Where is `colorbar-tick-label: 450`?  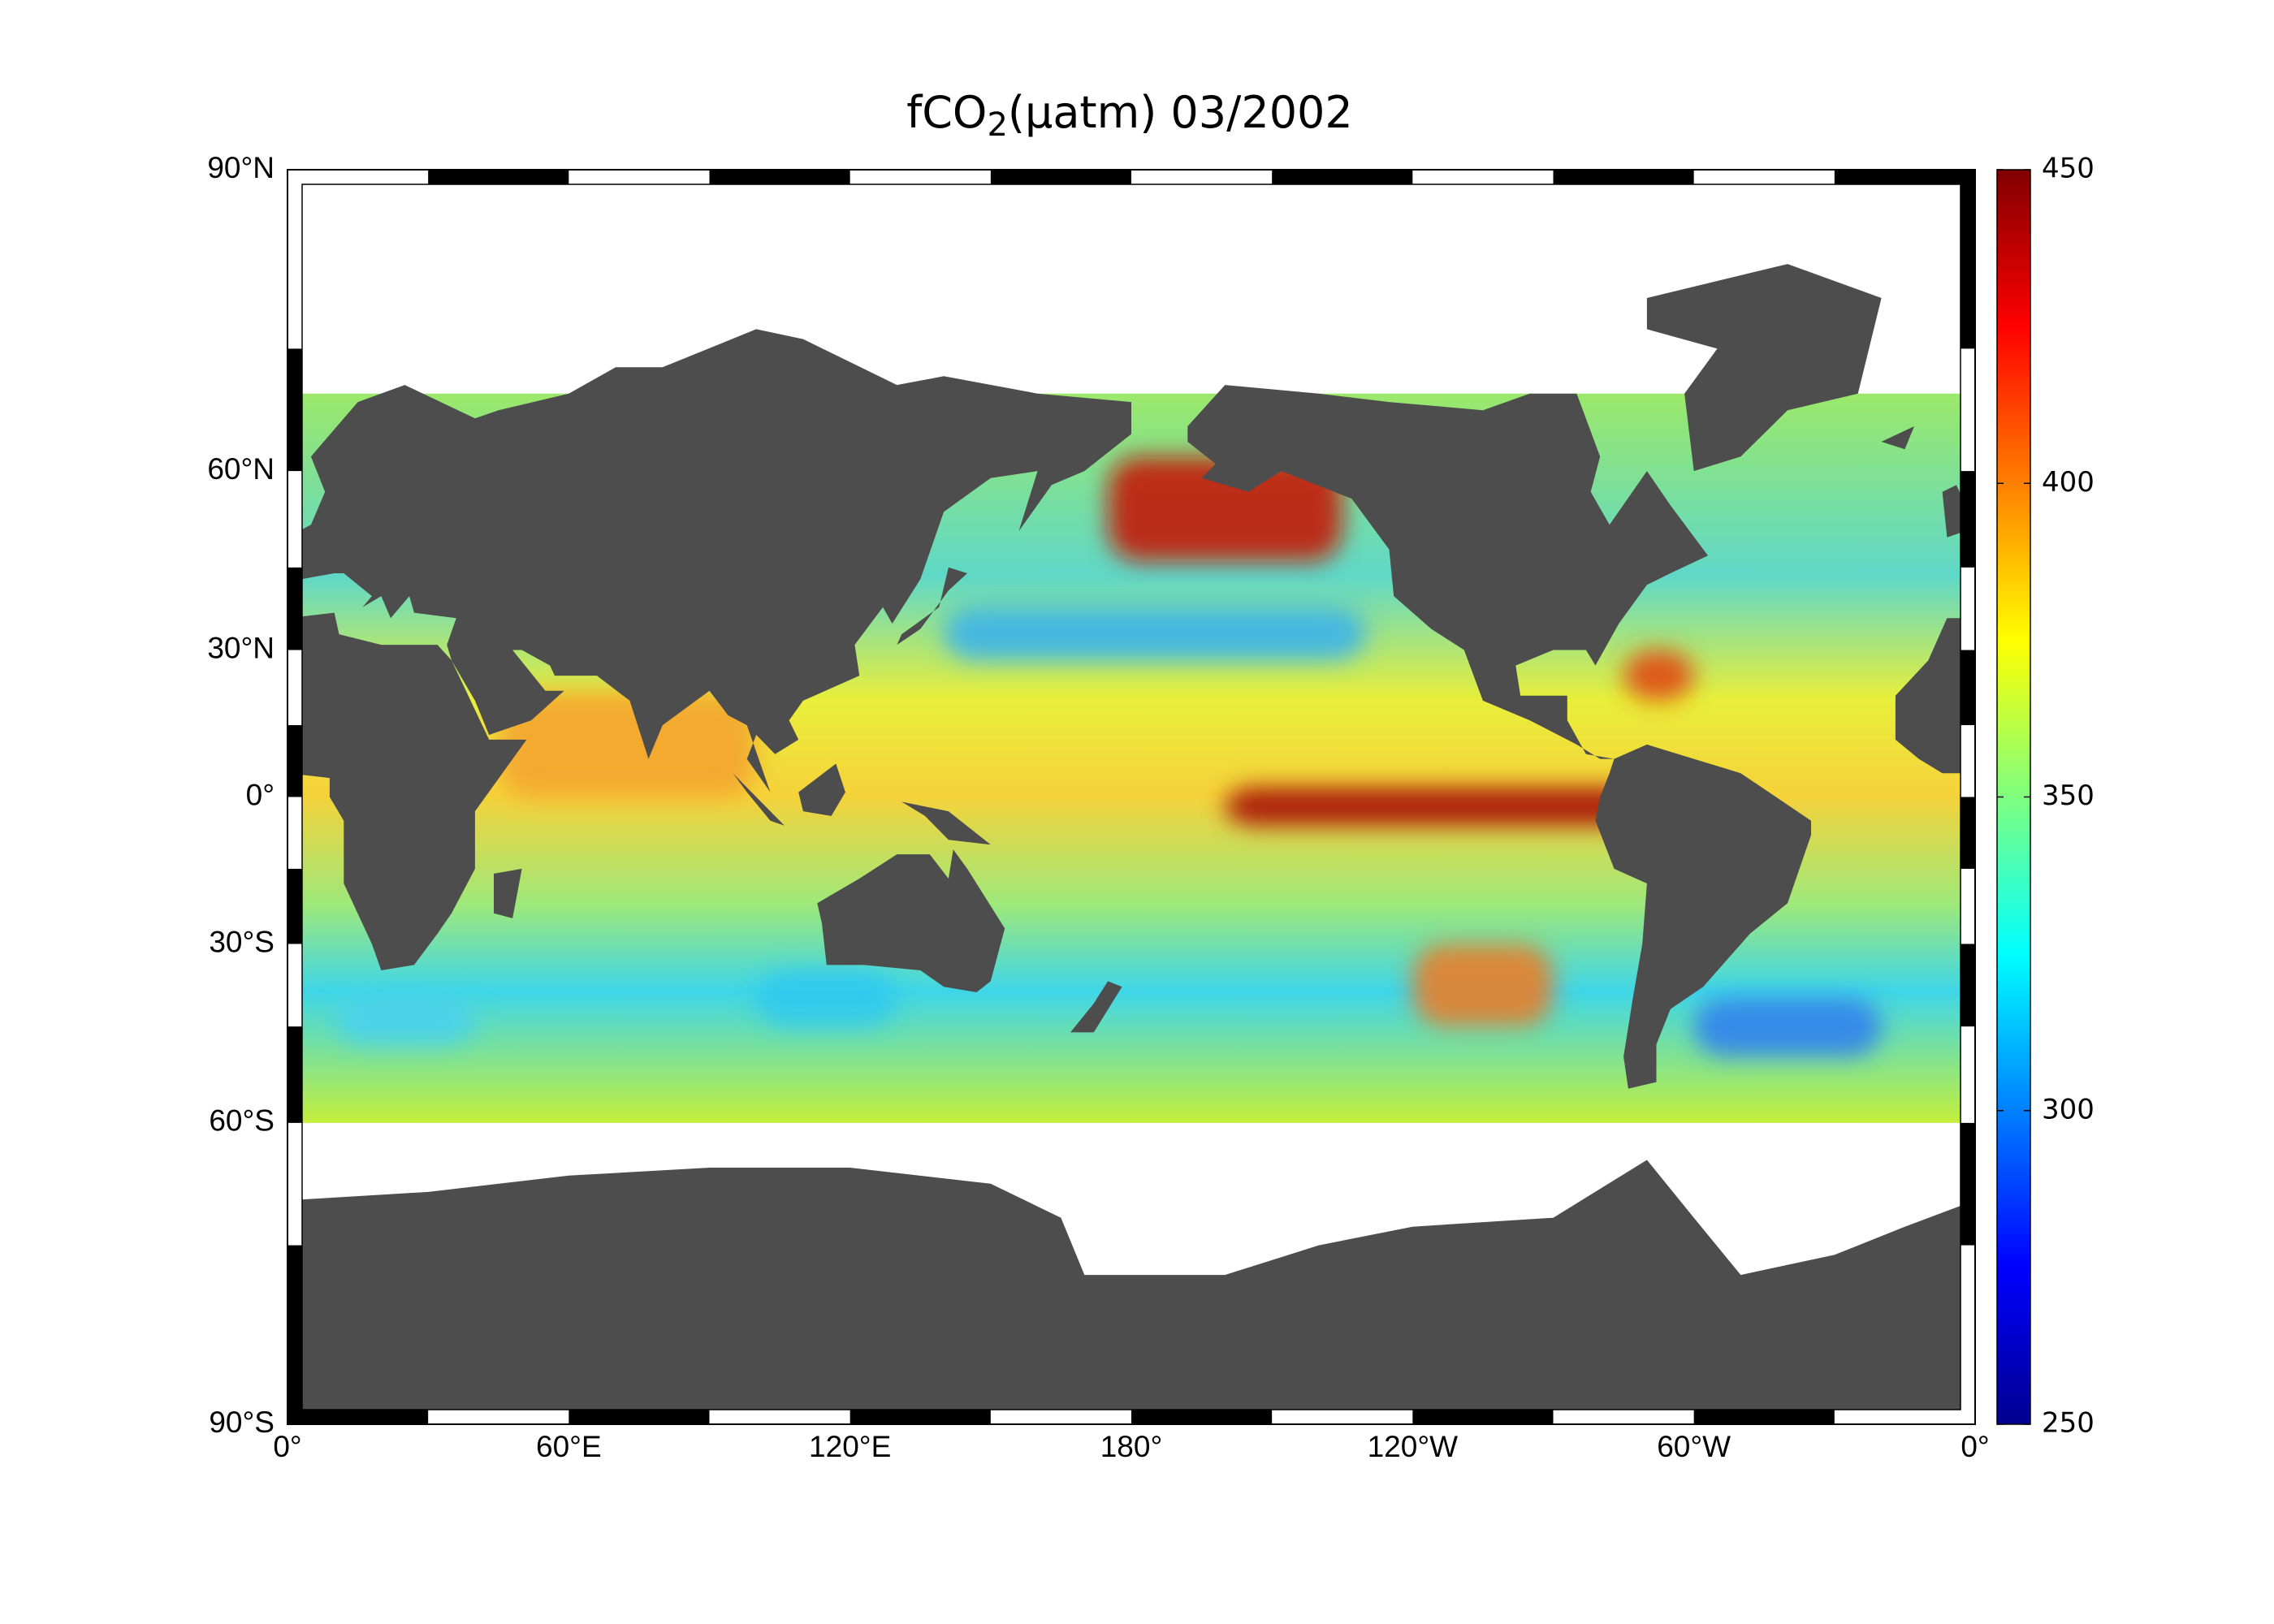 colorbar-tick-label: 450 is located at coordinates (2068, 169).